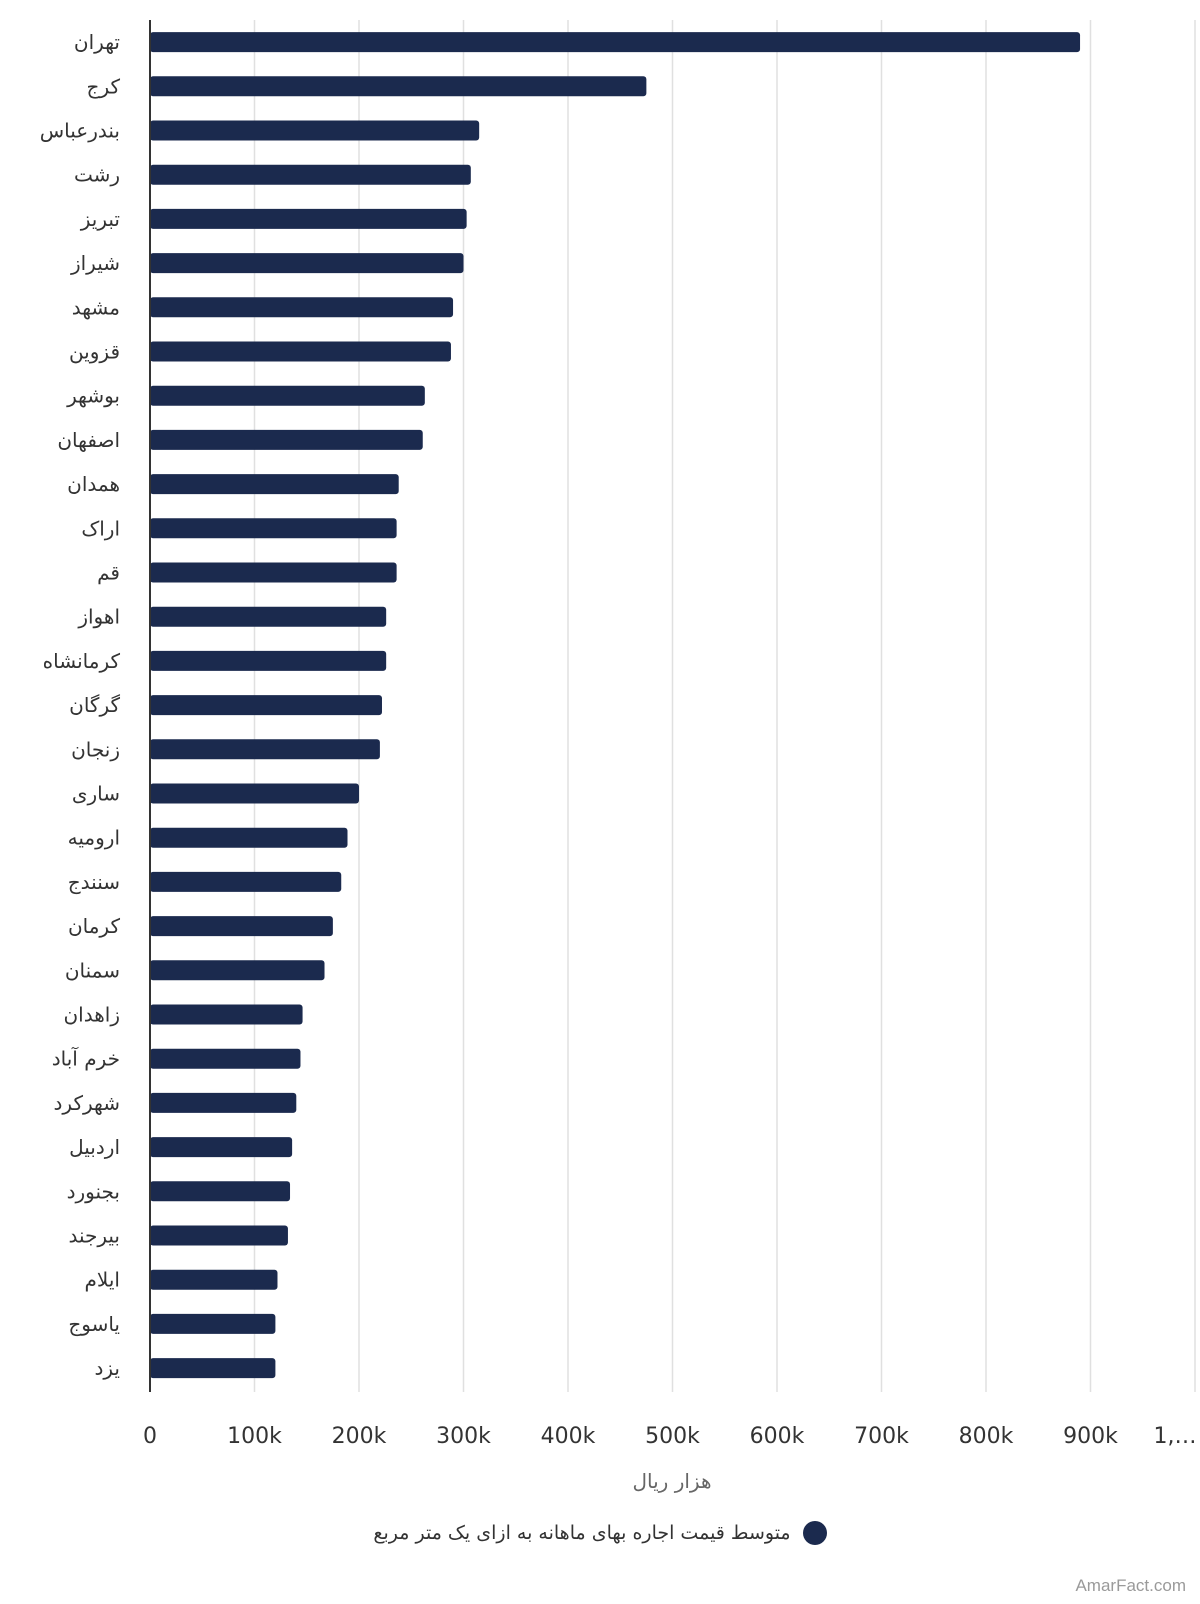 The image size is (1200, 1604). I want to click on category-label: کرج, so click(104, 86).